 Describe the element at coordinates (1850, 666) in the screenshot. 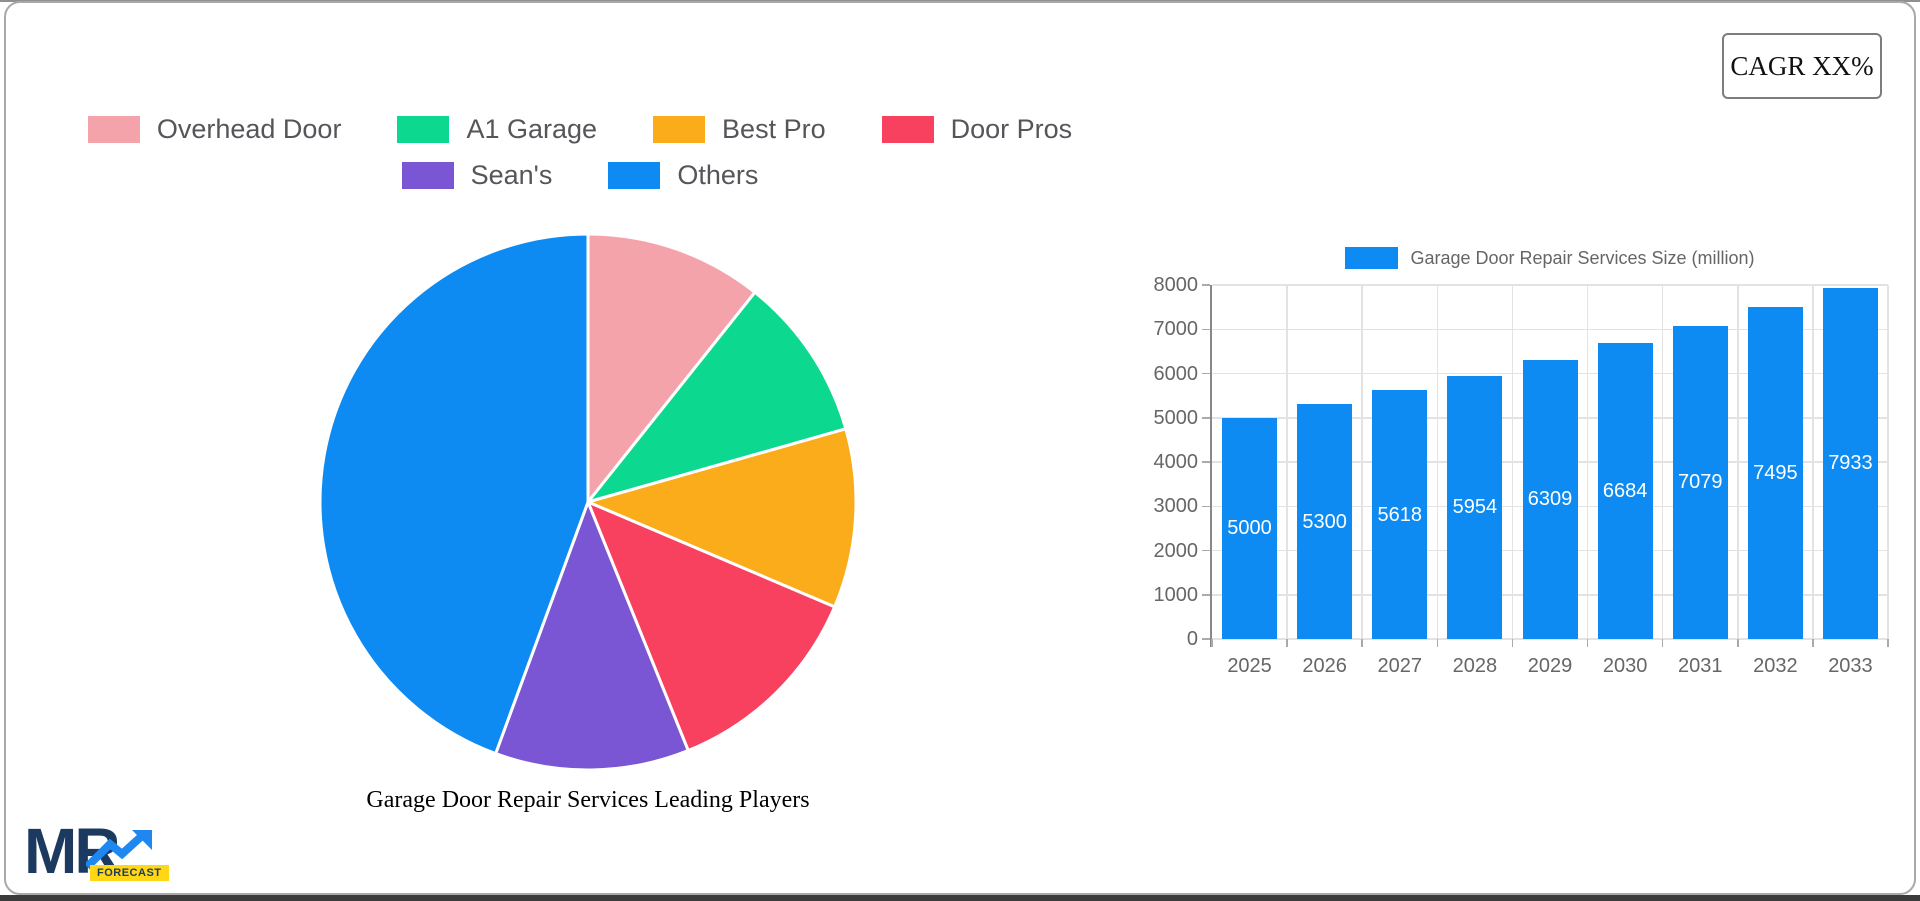

I see `x-axis-label: 2033` at that location.